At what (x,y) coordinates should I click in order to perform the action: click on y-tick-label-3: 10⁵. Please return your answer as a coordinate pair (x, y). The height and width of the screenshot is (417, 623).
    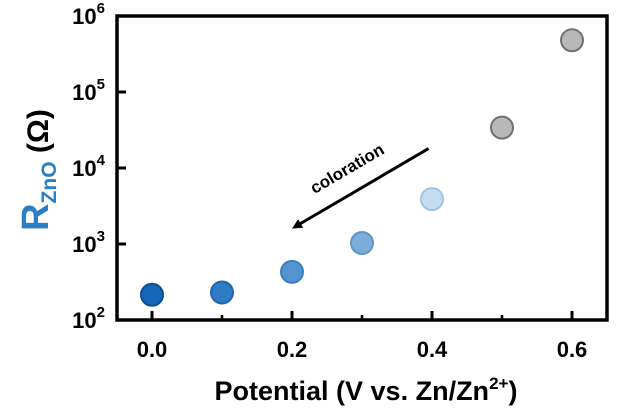
    Looking at the image, I should click on (88, 90).